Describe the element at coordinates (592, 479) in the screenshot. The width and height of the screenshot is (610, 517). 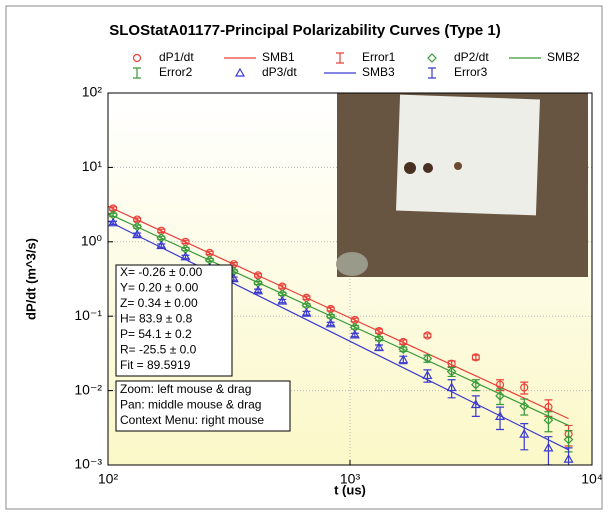
I see `x-tick-label: 10⁴` at that location.